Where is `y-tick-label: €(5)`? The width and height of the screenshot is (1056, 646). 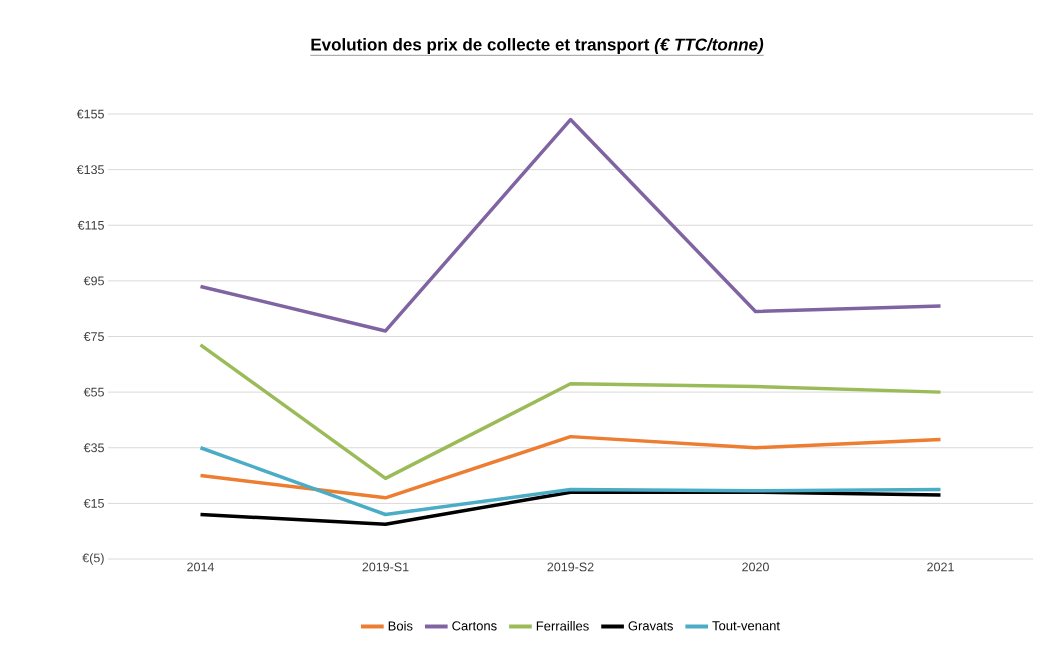
y-tick-label: €(5) is located at coordinates (93, 559).